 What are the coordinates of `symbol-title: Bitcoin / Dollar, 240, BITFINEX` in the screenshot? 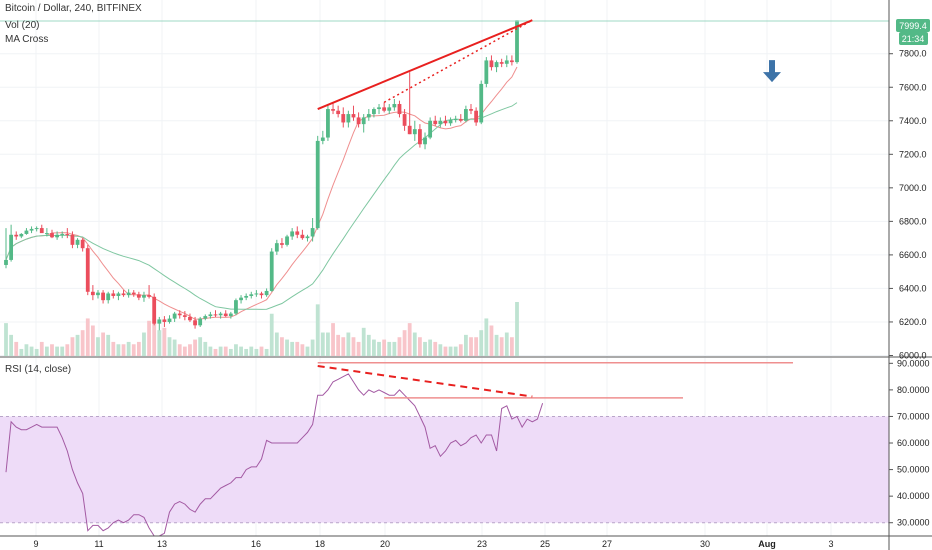 It's located at (73, 8).